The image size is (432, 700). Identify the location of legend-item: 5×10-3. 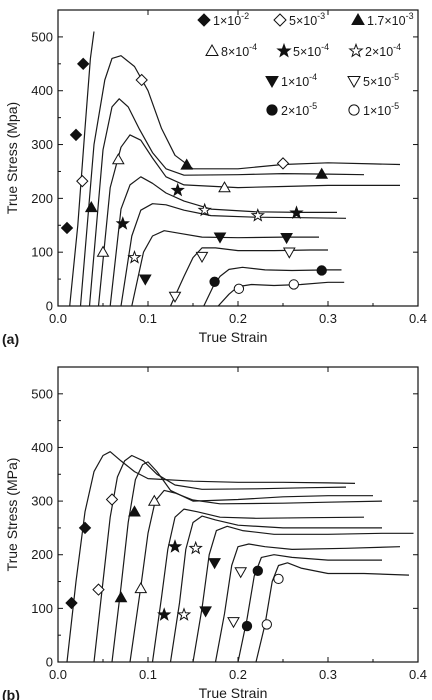
(299, 19).